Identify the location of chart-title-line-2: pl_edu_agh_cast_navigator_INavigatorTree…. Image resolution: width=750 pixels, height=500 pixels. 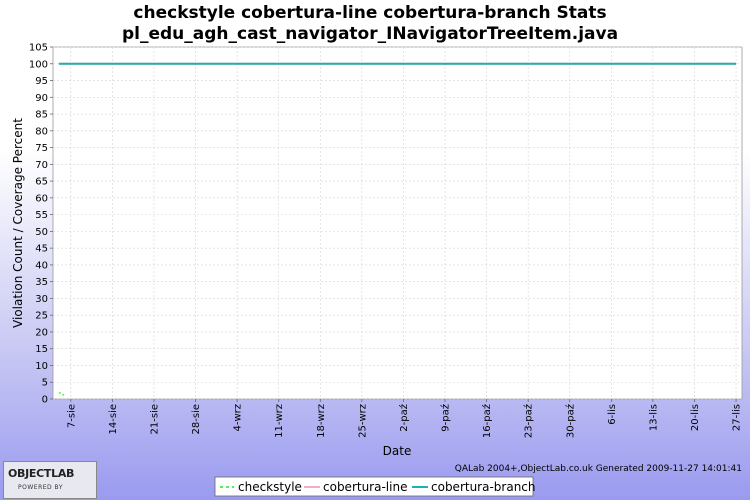
(370, 34).